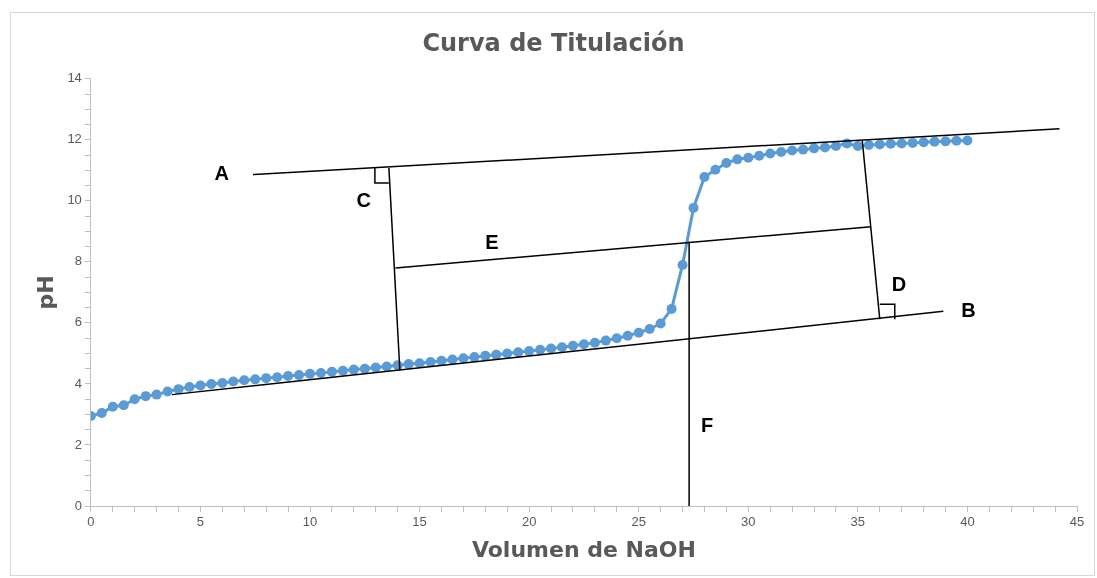 The image size is (1097, 578). Describe the element at coordinates (899, 283) in the screenshot. I see `annotation: D` at that location.